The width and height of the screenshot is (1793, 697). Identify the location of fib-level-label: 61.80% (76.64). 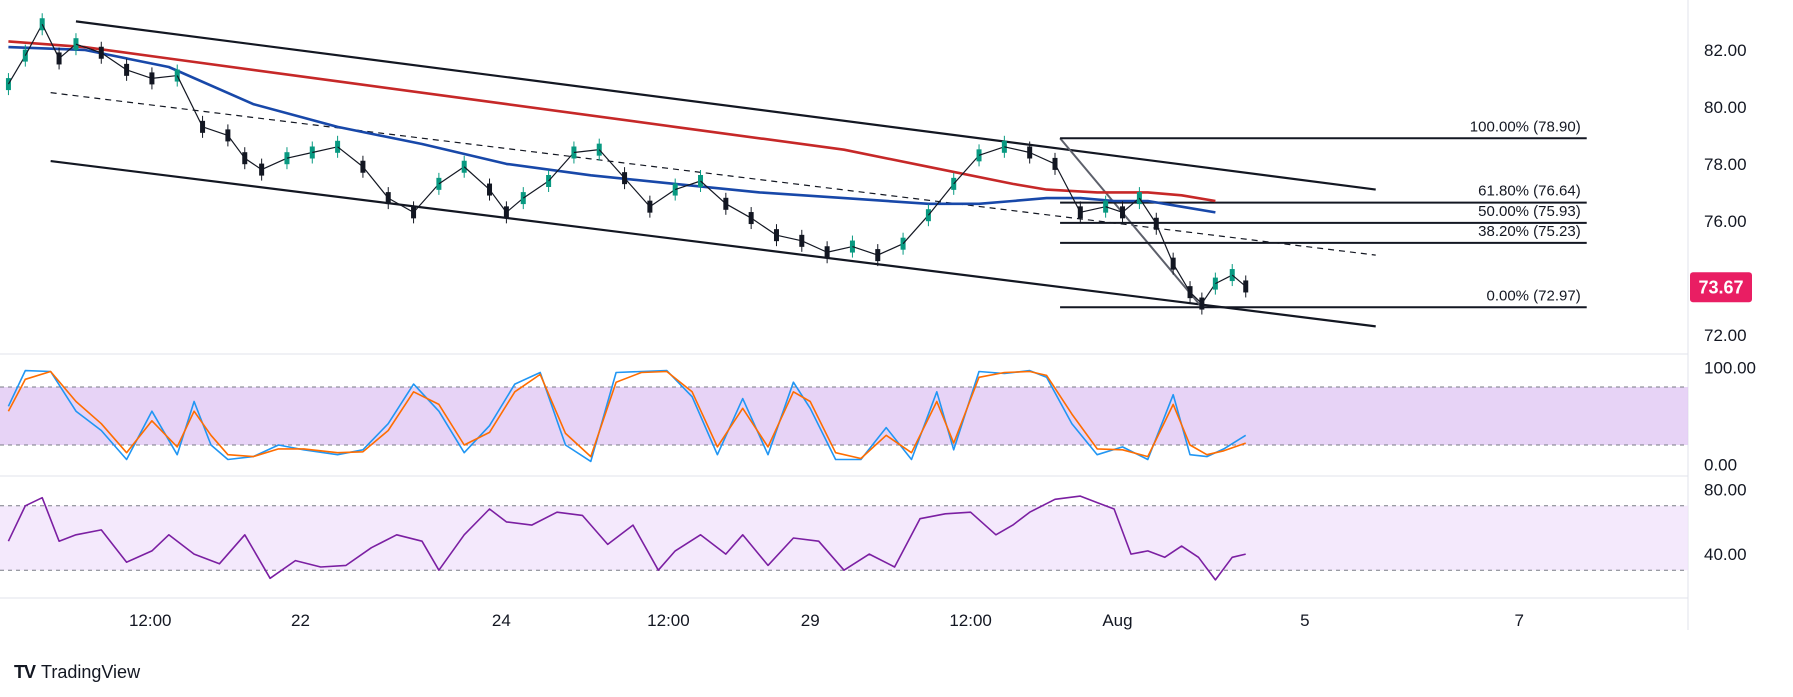
(1529, 191).